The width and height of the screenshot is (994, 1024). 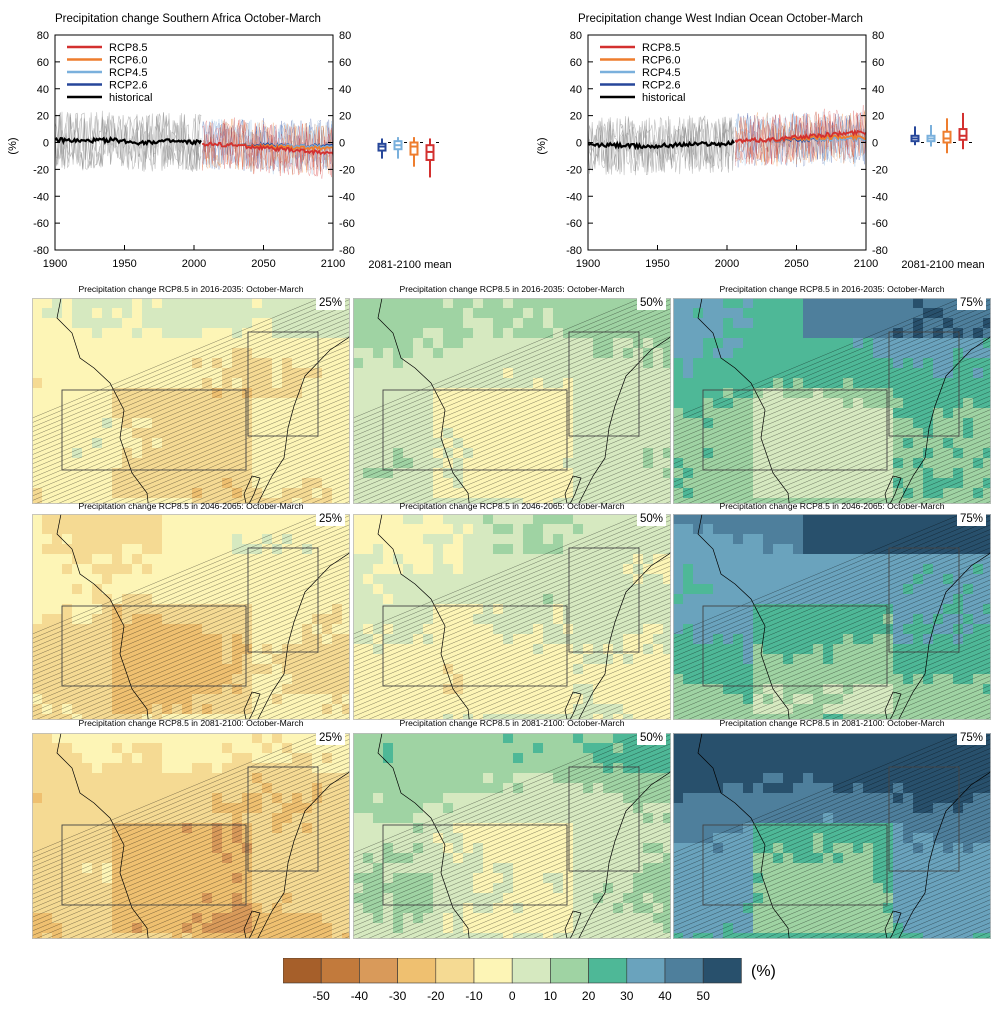 I want to click on legend-entry: RCP6.0, so click(x=661, y=61).